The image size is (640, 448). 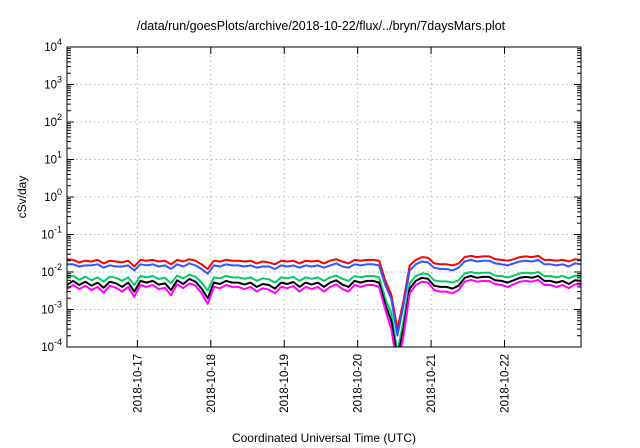 What do you see at coordinates (138, 383) in the screenshot?
I see `x-tick-label: 2018-10-17` at bounding box center [138, 383].